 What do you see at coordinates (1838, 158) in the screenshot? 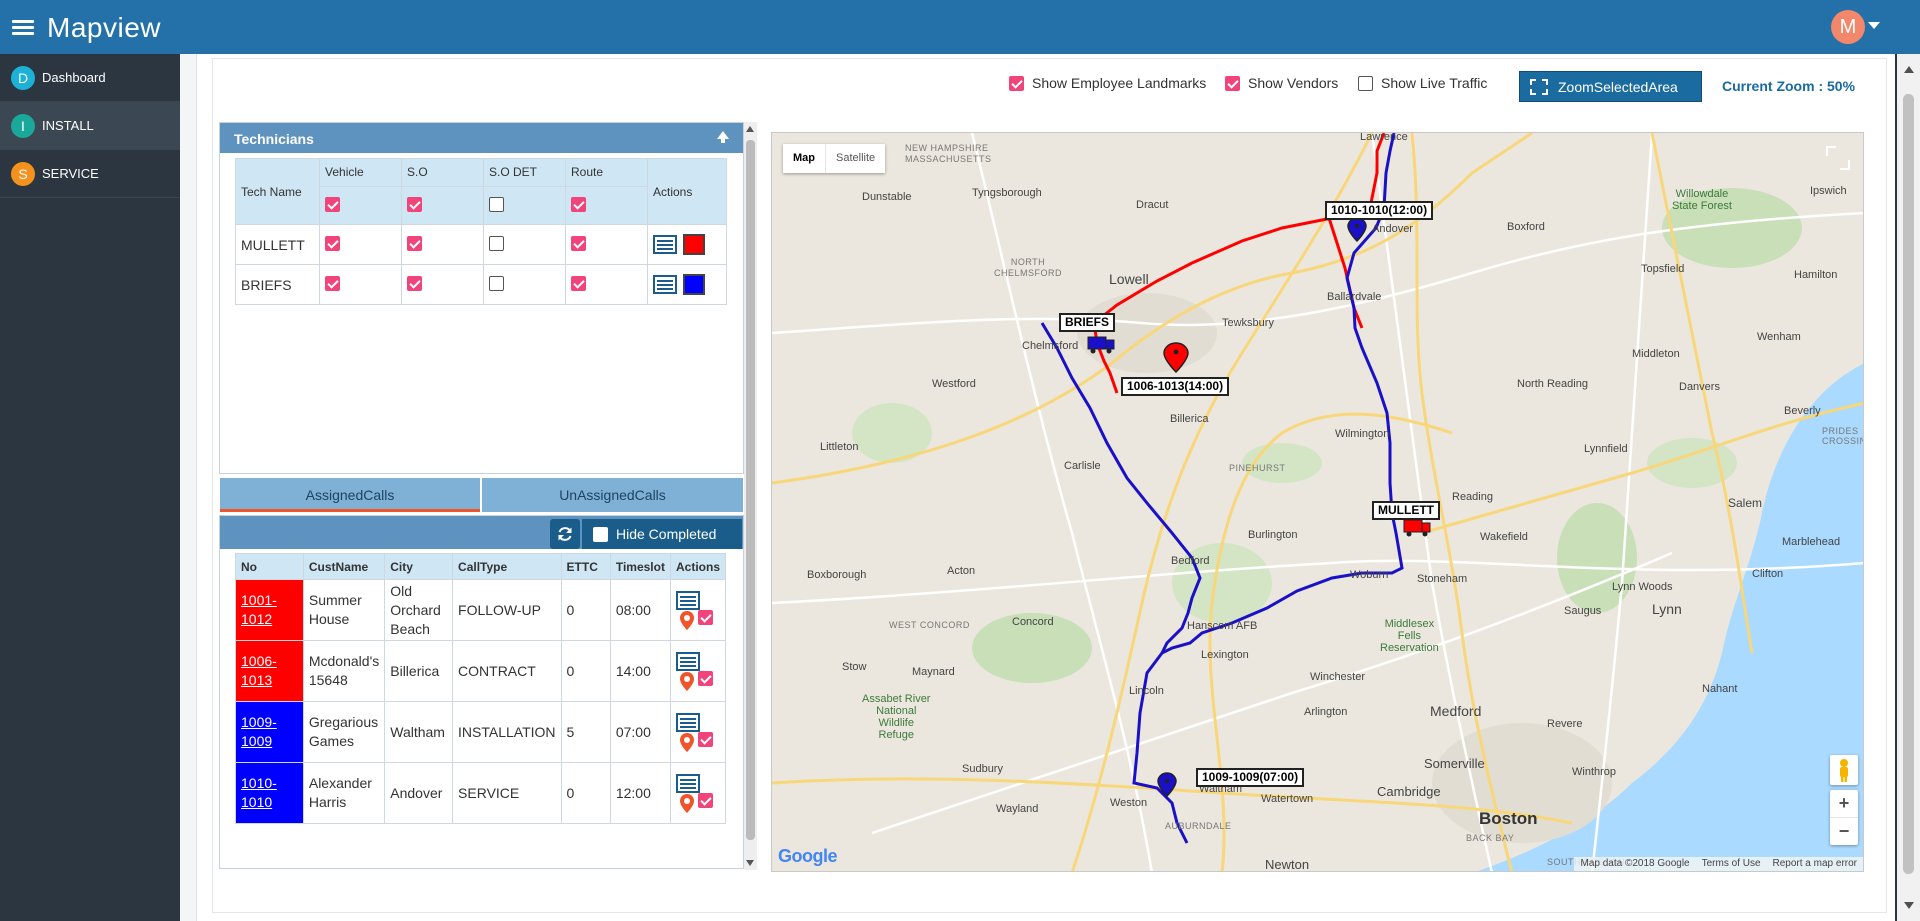
I see `fullscreen-icon` at bounding box center [1838, 158].